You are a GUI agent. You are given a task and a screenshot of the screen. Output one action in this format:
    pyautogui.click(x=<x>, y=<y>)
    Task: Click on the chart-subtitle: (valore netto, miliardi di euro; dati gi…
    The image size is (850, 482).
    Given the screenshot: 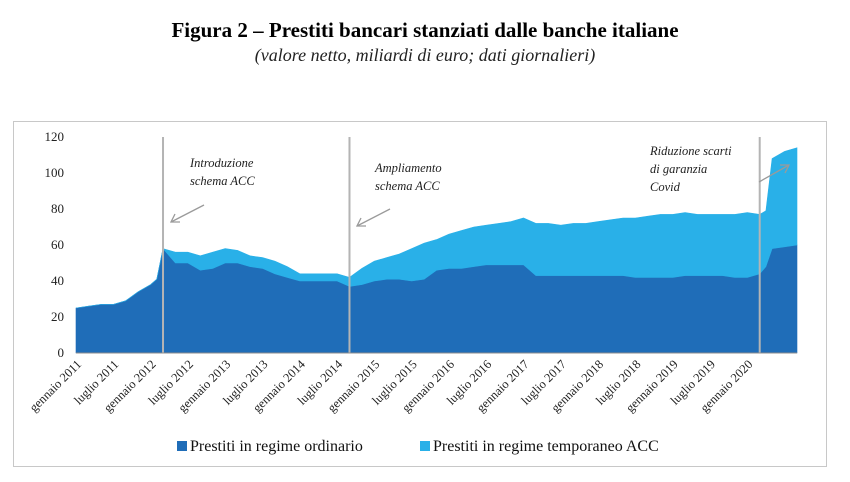 What is the action you would take?
    pyautogui.click(x=425, y=55)
    